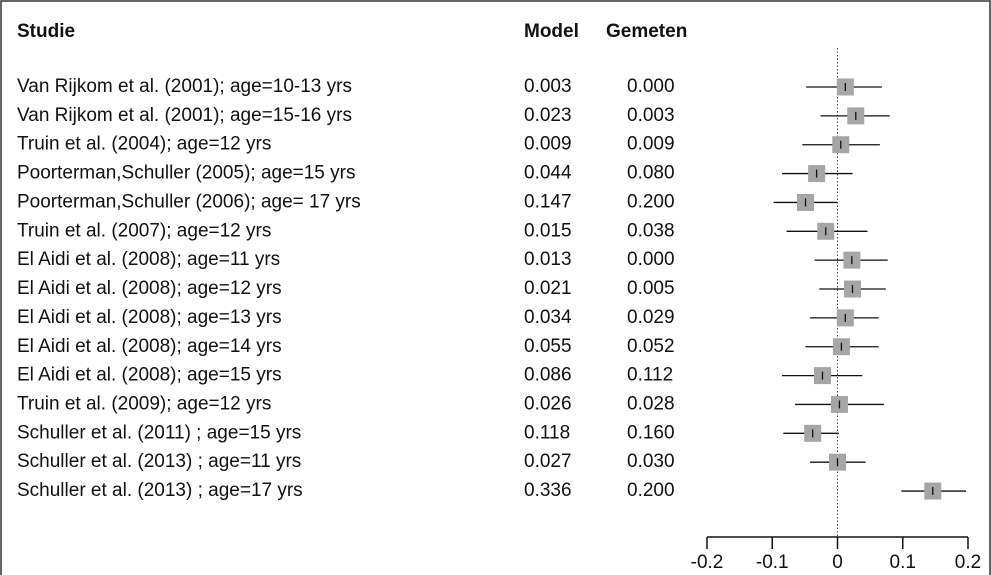 Image resolution: width=991 pixels, height=575 pixels. I want to click on model-value: 0.003, so click(548, 86).